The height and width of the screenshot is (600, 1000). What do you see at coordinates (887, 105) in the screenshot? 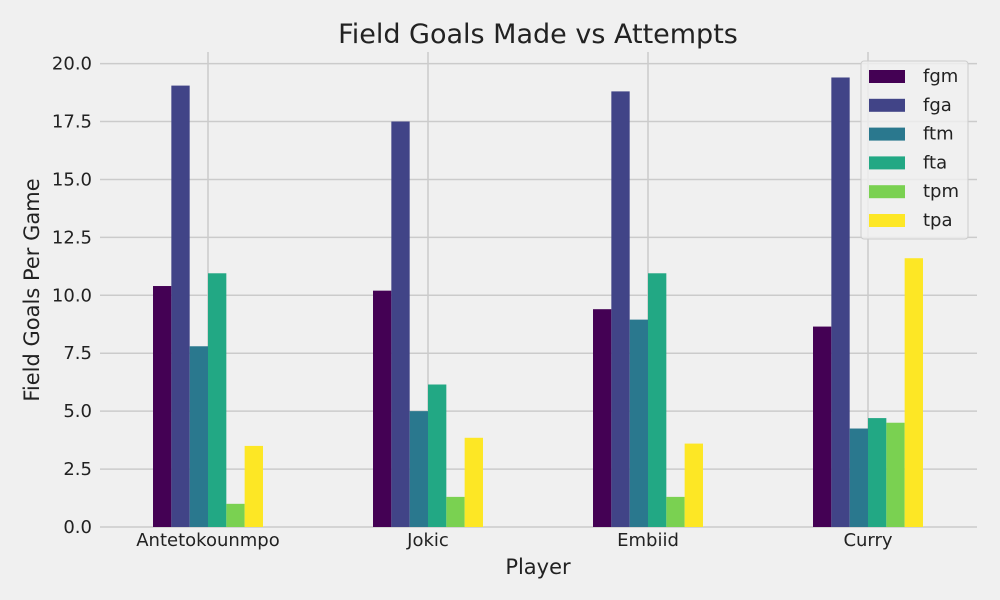
I see `legend-swatch-fga` at bounding box center [887, 105].